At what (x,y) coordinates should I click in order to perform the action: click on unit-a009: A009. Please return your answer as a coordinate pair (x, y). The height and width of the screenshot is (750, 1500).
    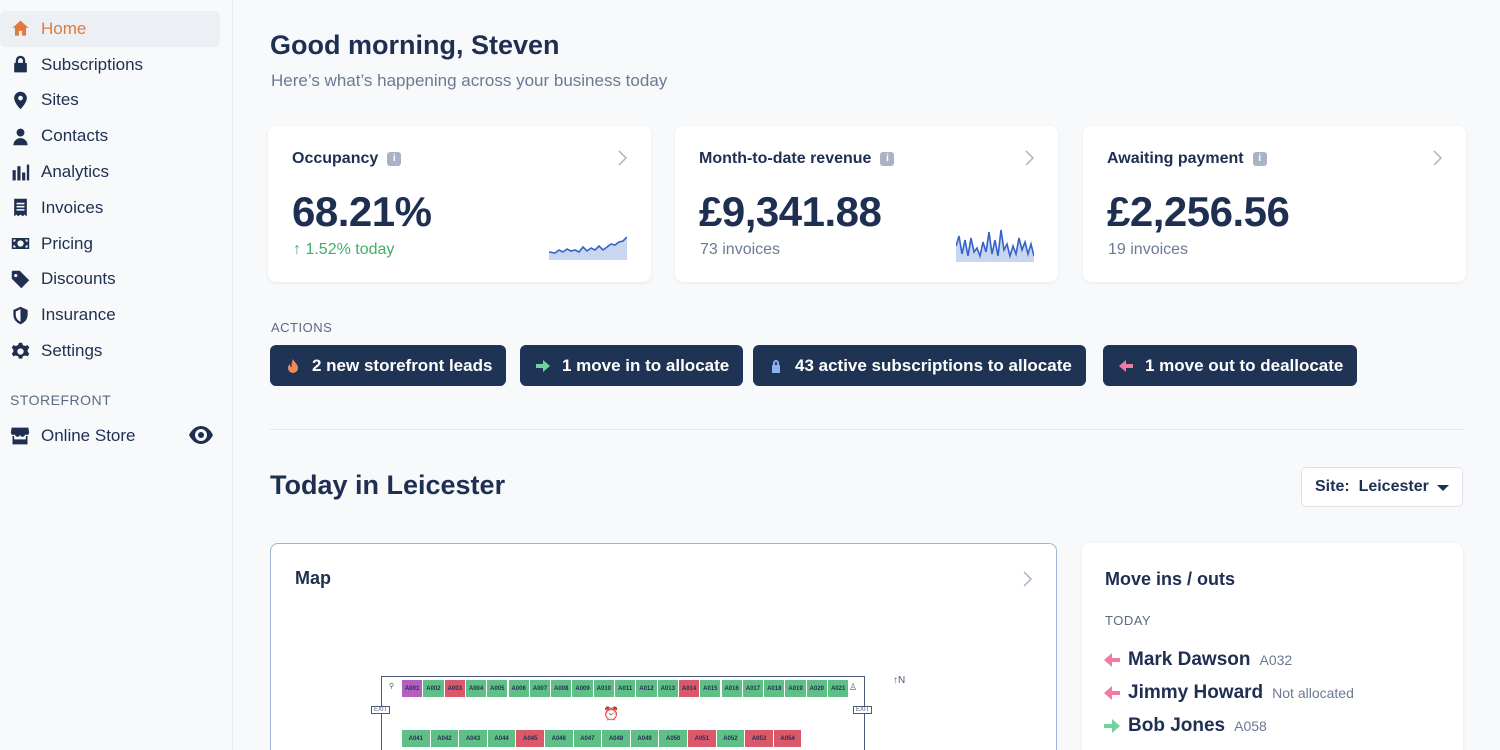
    Looking at the image, I should click on (583, 688).